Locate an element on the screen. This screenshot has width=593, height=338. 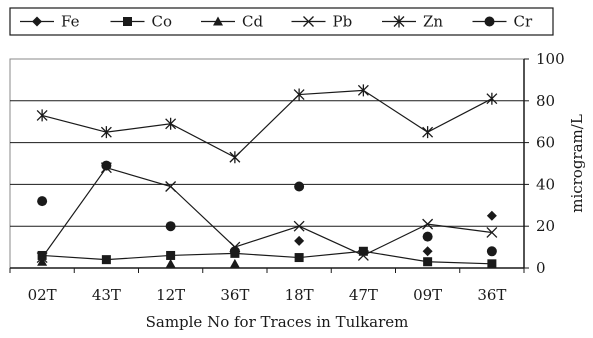
legend-marker-cr is located at coordinates (489, 21).